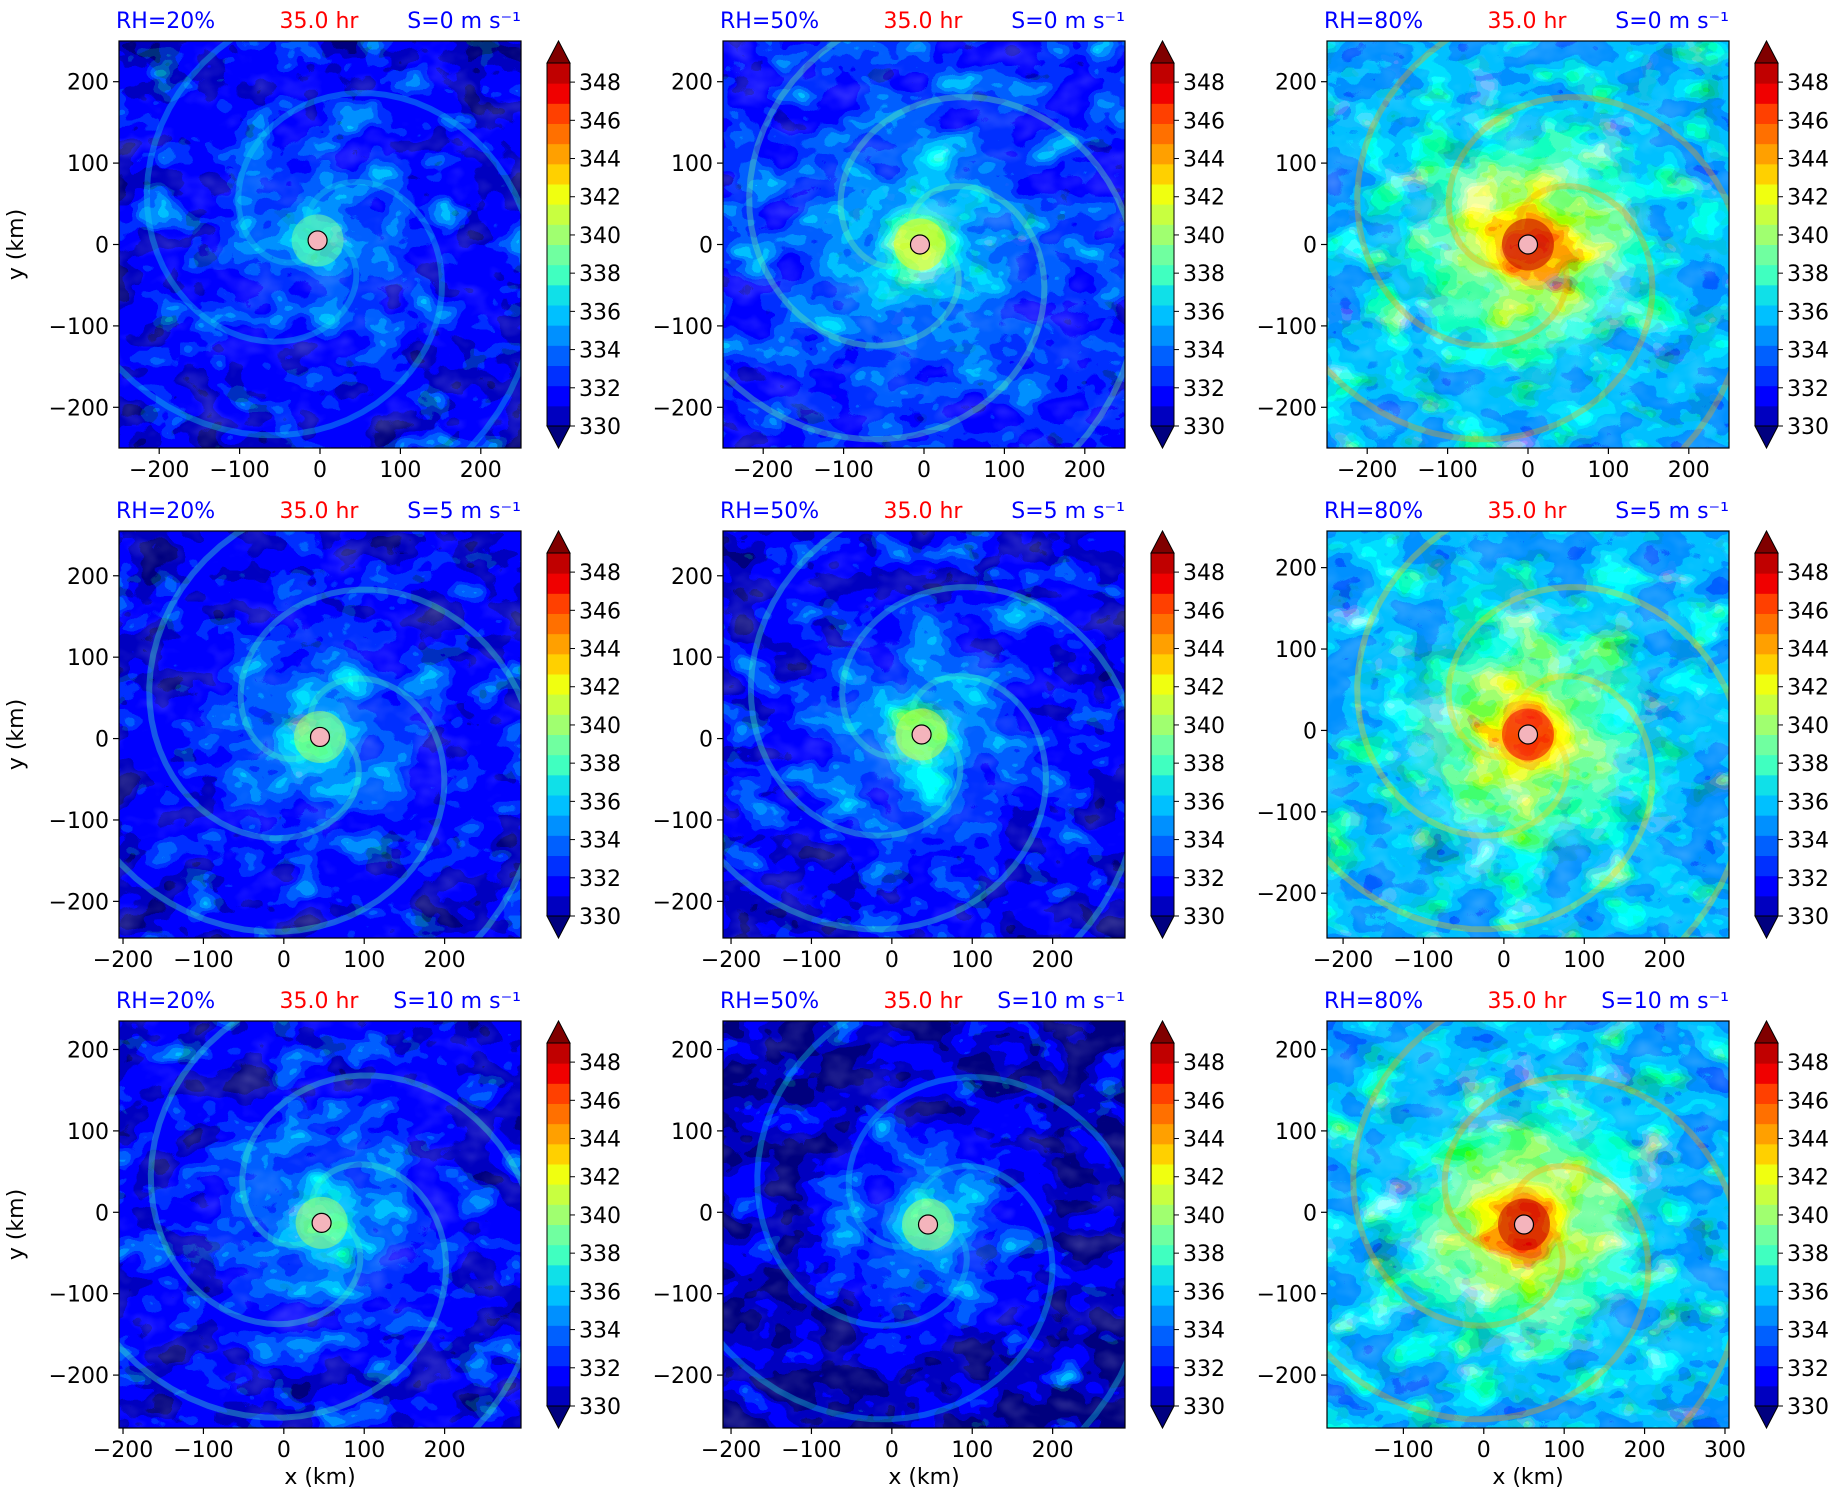 The height and width of the screenshot is (1499, 1833). What do you see at coordinates (1162, 927) in the screenshot?
I see `colorbar-extend-min` at bounding box center [1162, 927].